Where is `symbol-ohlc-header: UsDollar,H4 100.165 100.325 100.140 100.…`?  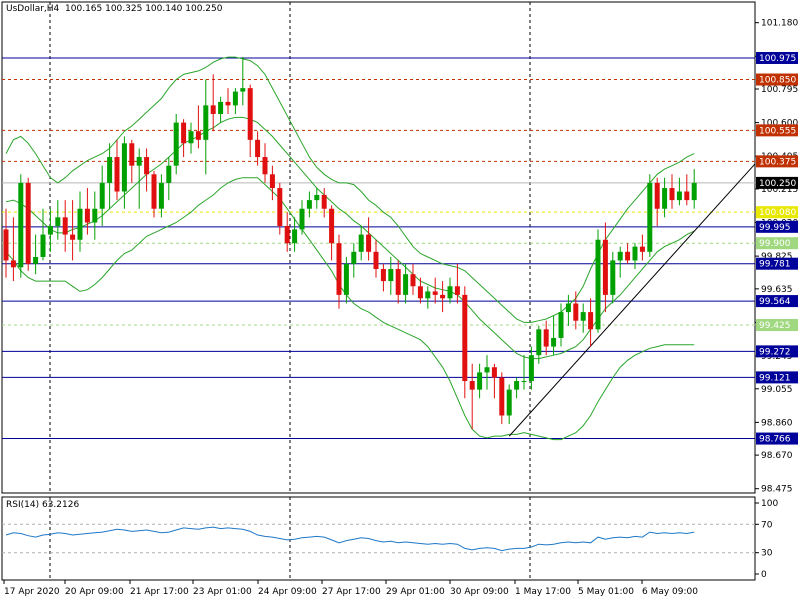
symbol-ohlc-header: UsDollar,H4 100.165 100.325 100.140 100.… is located at coordinates (114, 9).